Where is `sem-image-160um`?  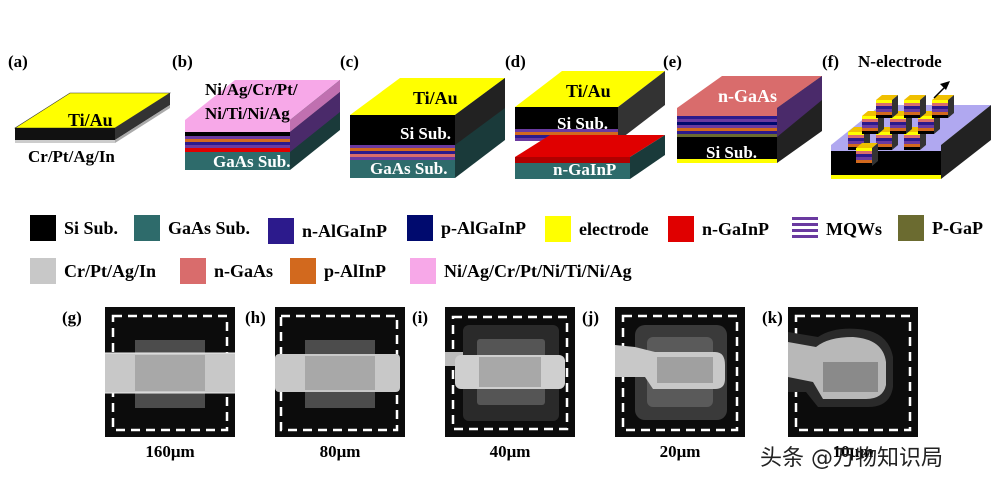
sem-image-160um is located at coordinates (170, 372).